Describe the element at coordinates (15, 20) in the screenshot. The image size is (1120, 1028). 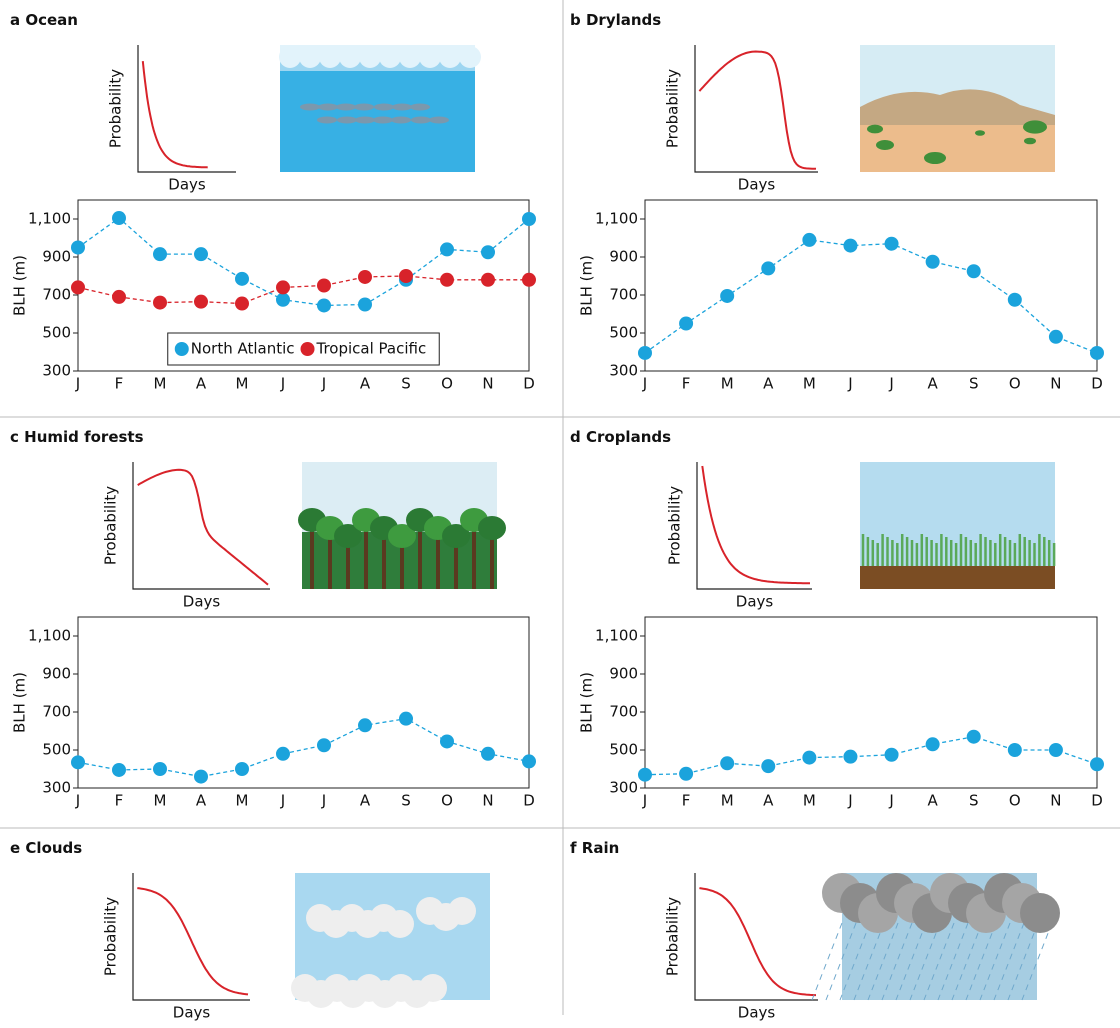
I see `panel-letter: a` at that location.